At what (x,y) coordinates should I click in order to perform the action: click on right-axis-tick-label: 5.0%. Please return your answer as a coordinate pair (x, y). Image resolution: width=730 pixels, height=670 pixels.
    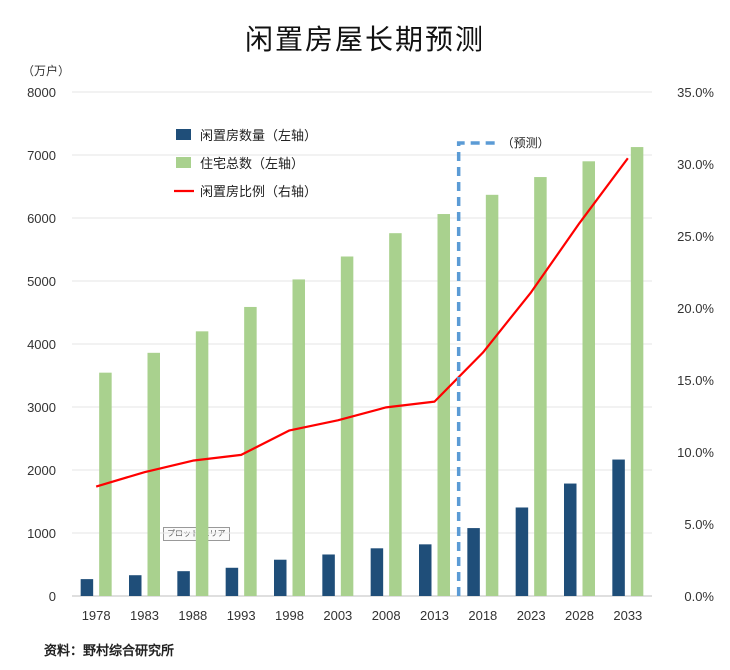
    Looking at the image, I should click on (699, 524).